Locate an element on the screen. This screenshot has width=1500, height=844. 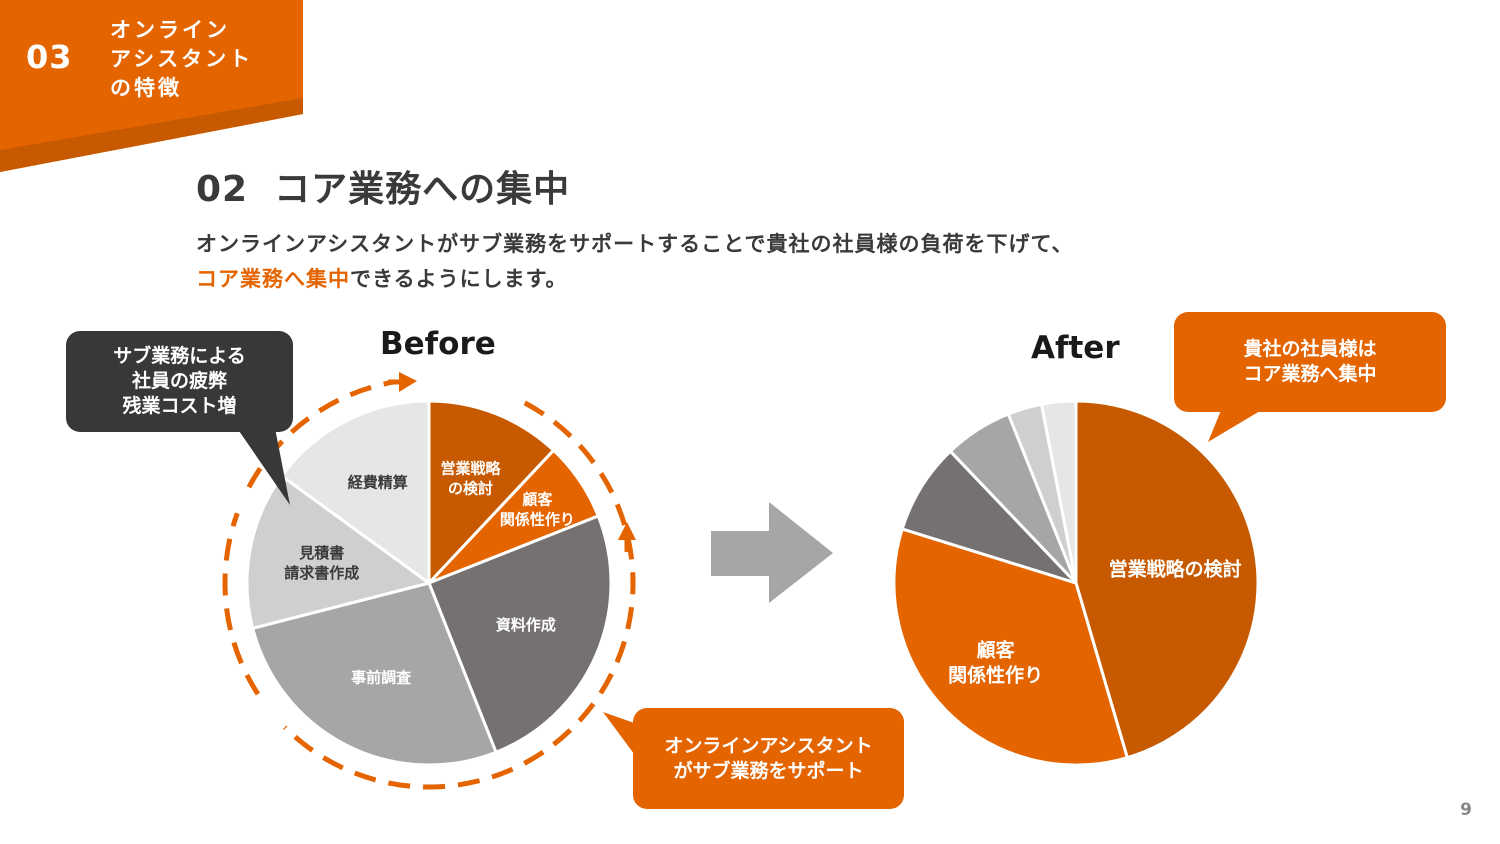
section-banner-face is located at coordinates (151, 86).